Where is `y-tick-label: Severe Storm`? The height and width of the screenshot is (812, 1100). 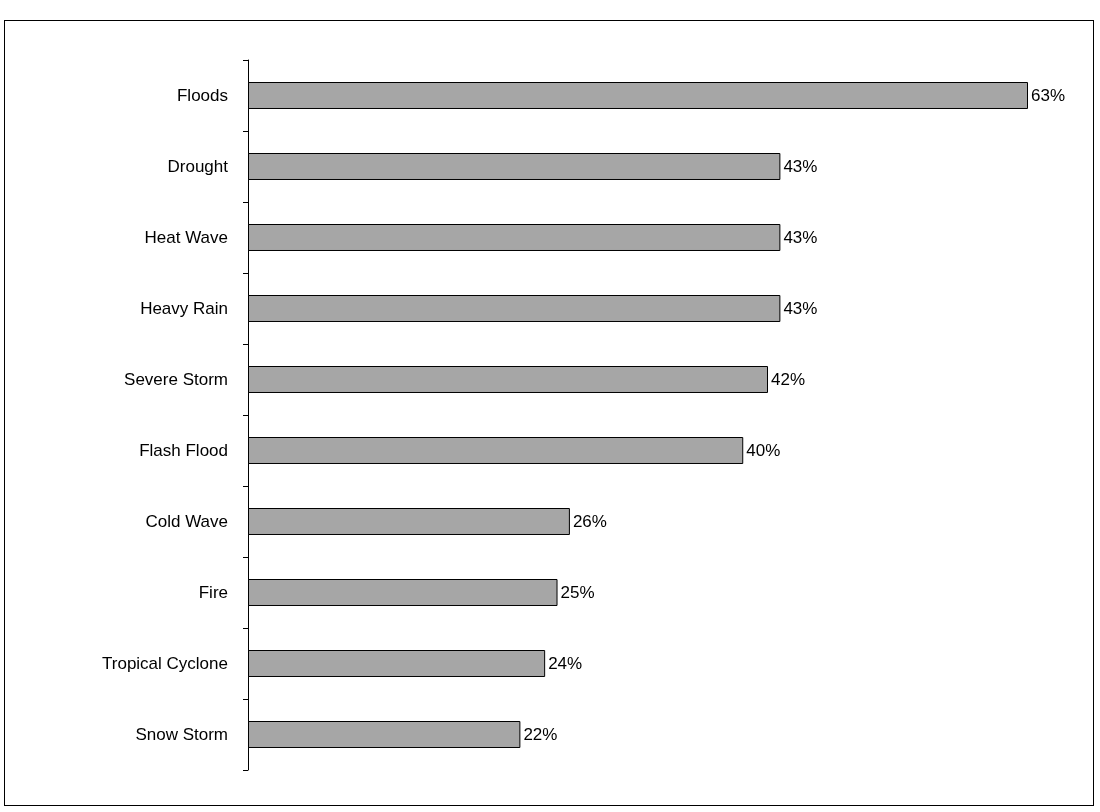 y-tick-label: Severe Storm is located at coordinates (176, 379).